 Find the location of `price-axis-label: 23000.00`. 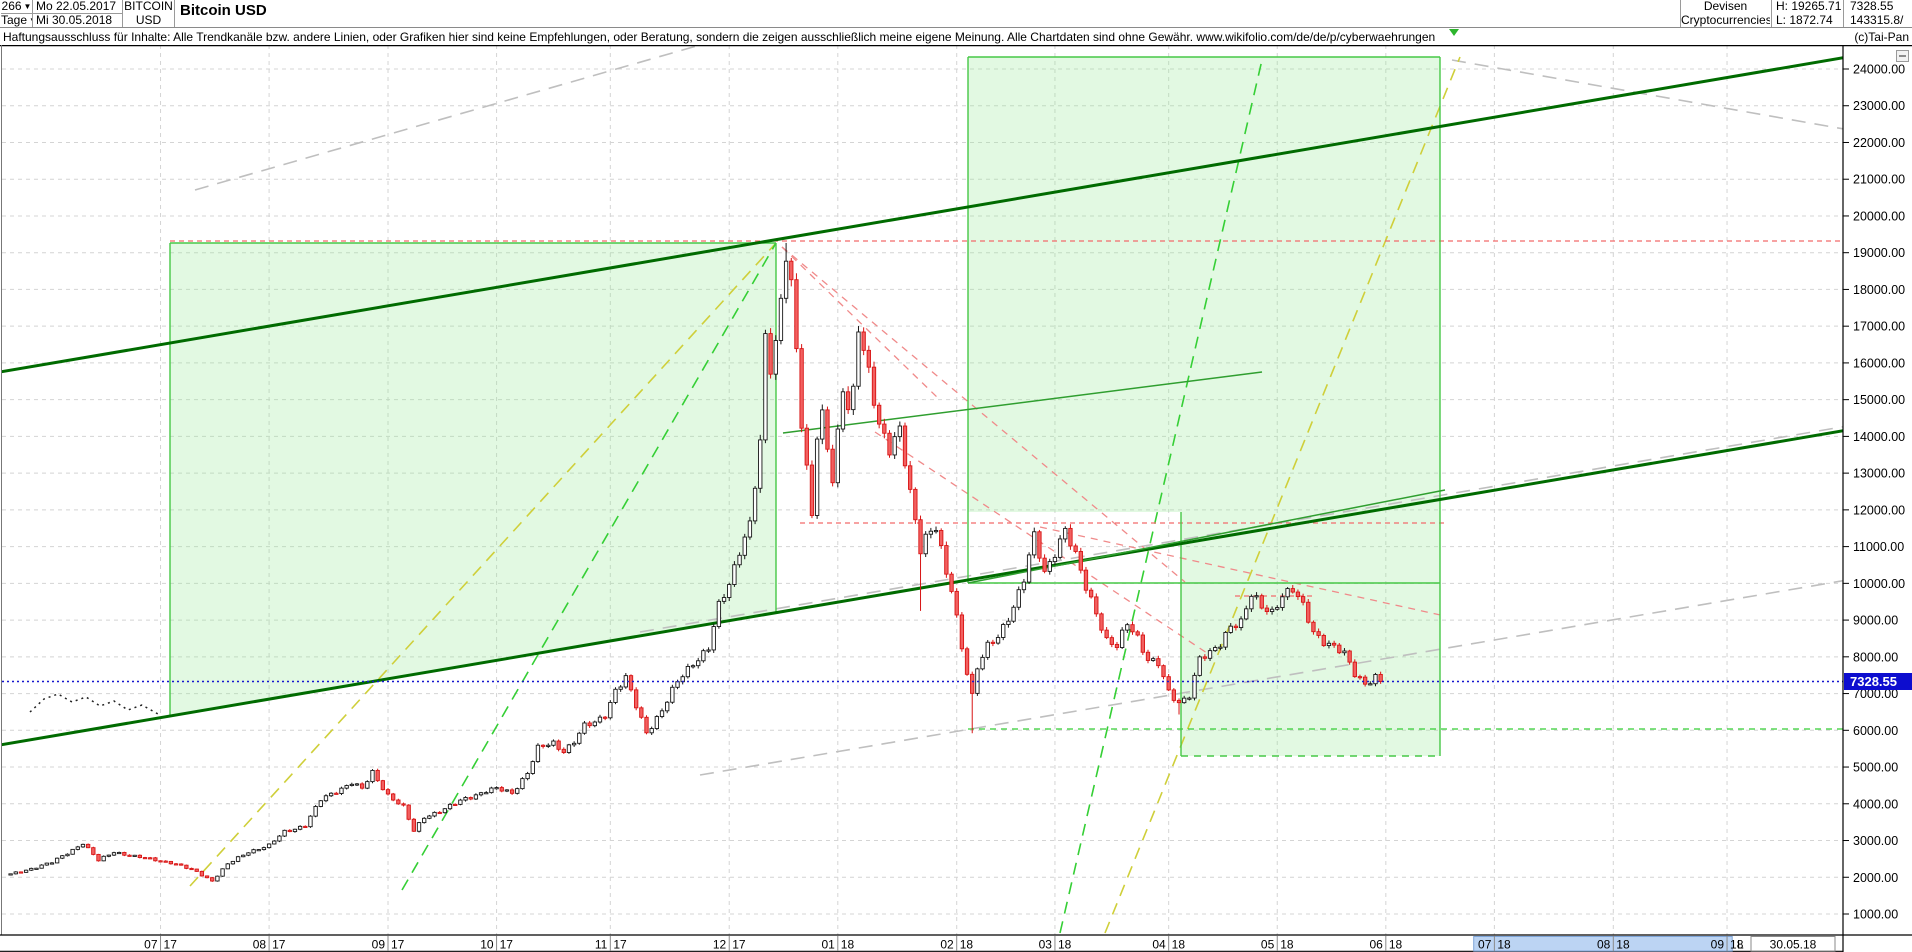

price-axis-label: 23000.00 is located at coordinates (1879, 106).